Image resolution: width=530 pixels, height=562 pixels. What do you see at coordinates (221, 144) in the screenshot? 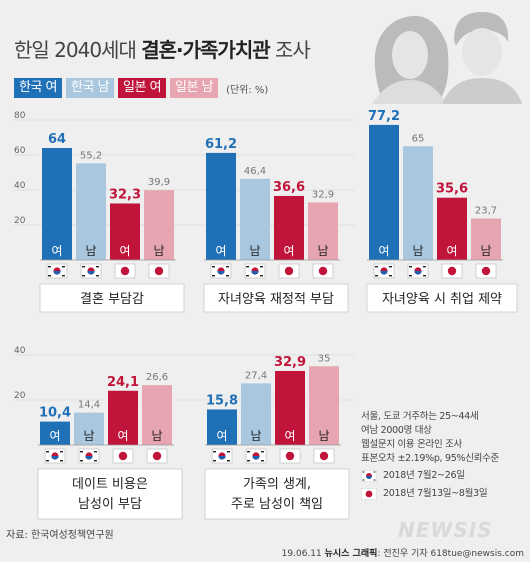
I see `data-label: 61,2` at bounding box center [221, 144].